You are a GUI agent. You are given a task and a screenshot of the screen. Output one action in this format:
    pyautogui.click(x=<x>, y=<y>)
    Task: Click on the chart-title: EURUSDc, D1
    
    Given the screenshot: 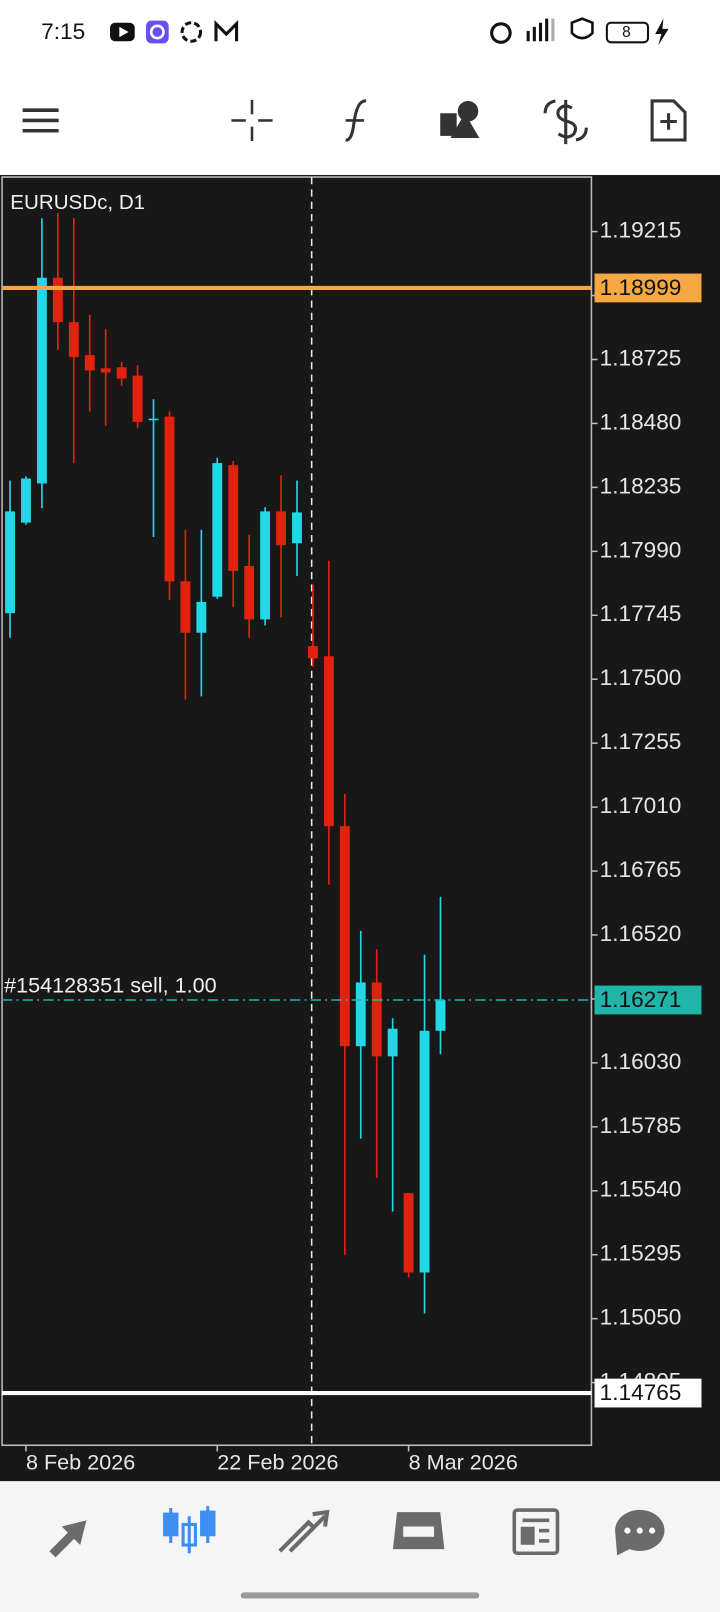 What is the action you would take?
    pyautogui.click(x=77, y=202)
    